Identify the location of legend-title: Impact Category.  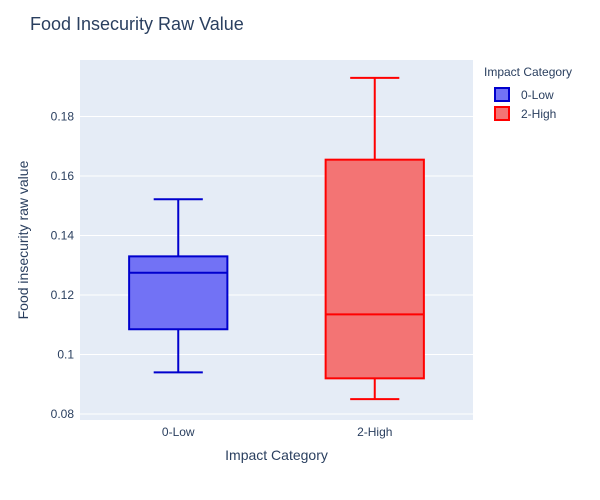
(528, 72).